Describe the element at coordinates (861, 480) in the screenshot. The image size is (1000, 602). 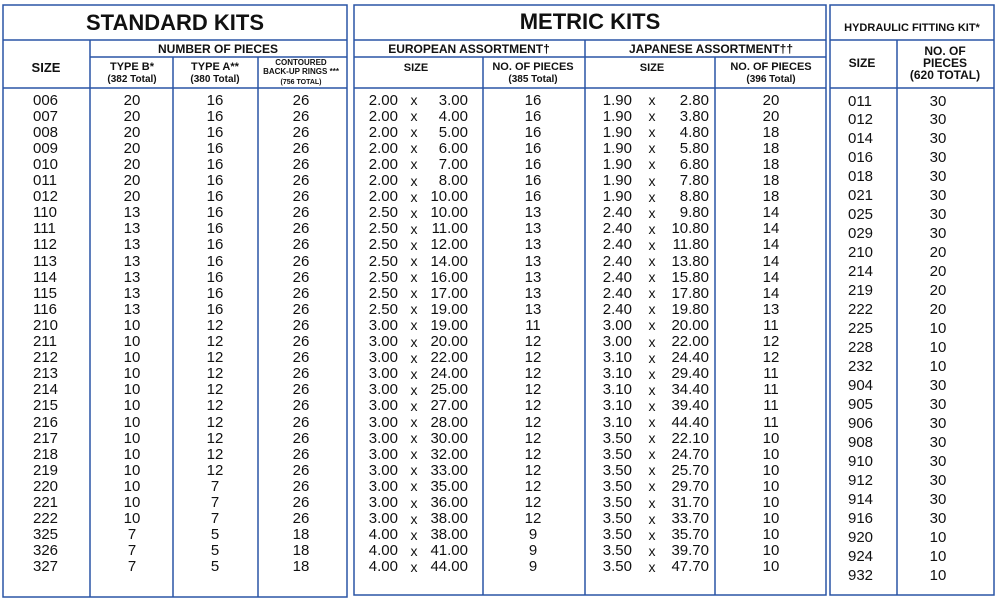
I see `size-cell: 912` at that location.